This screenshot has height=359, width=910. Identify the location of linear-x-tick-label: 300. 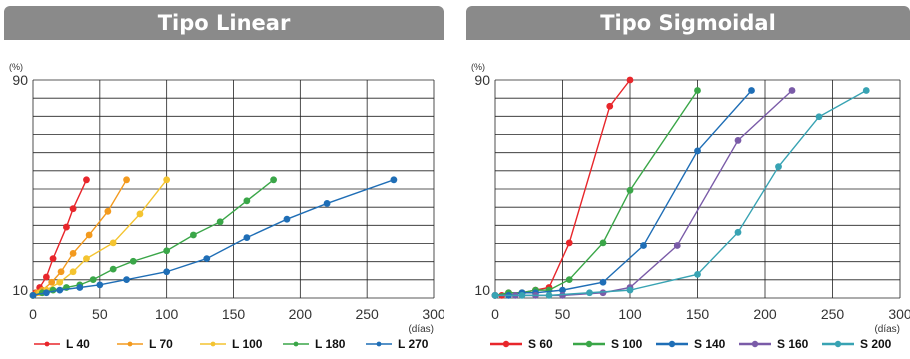
(433, 314).